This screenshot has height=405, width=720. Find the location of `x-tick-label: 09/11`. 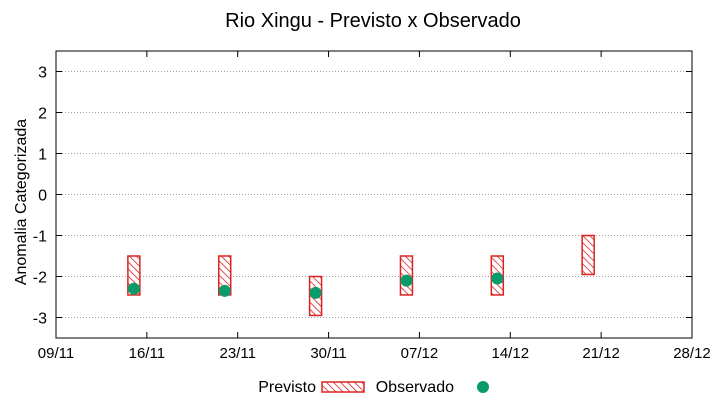

x-tick-label: 09/11 is located at coordinates (56, 353).